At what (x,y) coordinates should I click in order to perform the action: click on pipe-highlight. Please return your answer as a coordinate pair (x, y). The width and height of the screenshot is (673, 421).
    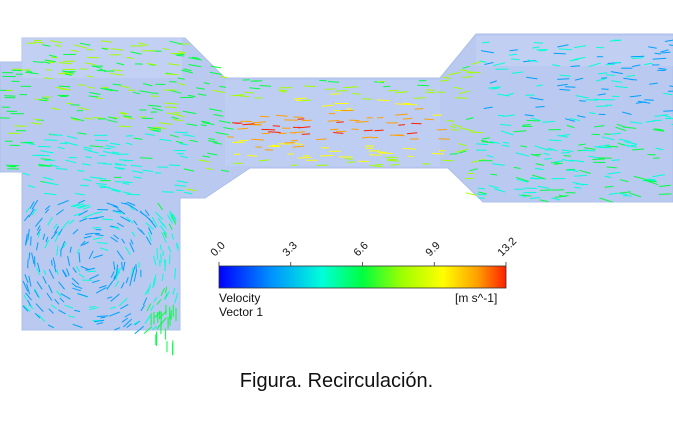
    Looking at the image, I should click on (102, 58).